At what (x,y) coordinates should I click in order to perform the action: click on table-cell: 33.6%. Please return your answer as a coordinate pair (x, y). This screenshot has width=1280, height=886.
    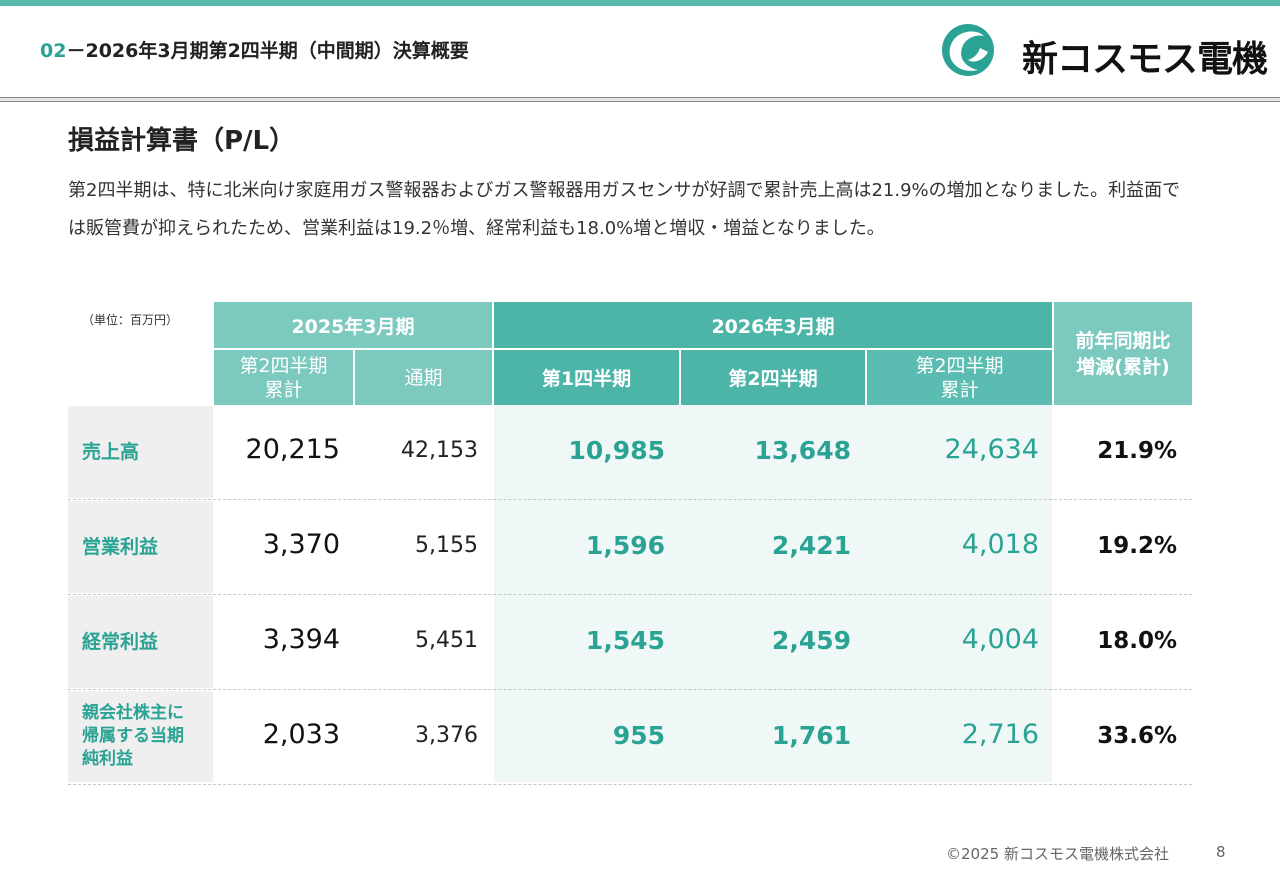
    Looking at the image, I should click on (1137, 736).